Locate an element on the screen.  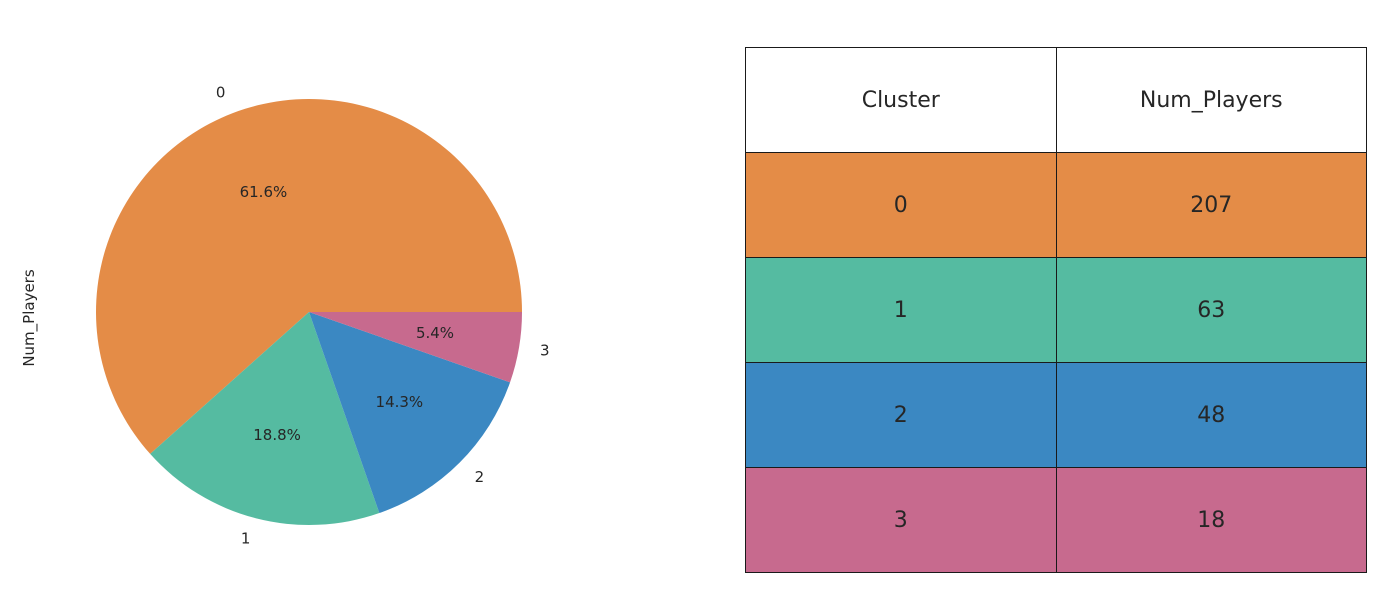
pie-percent-label-1: 18.8% is located at coordinates (277, 435).